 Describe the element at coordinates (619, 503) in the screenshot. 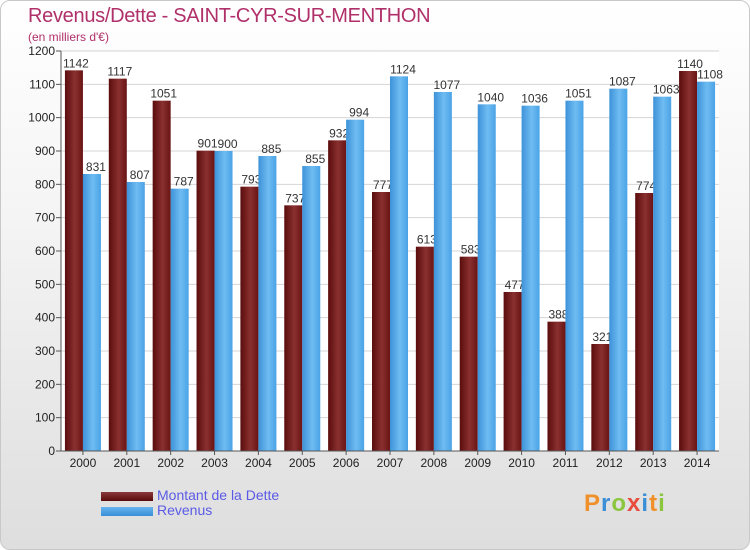

I see `logo-letter: o` at that location.